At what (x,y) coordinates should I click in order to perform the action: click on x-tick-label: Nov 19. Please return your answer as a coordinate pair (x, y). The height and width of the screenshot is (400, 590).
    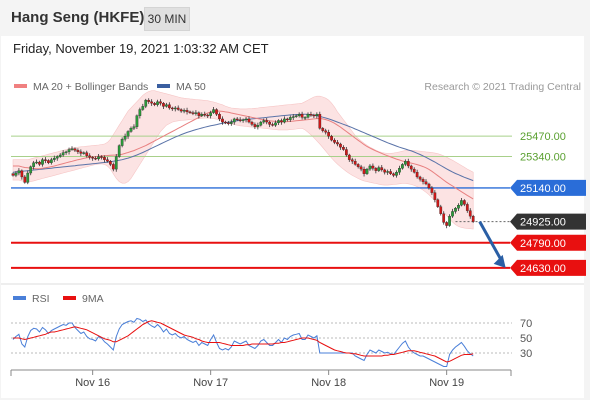
    Looking at the image, I should click on (446, 383).